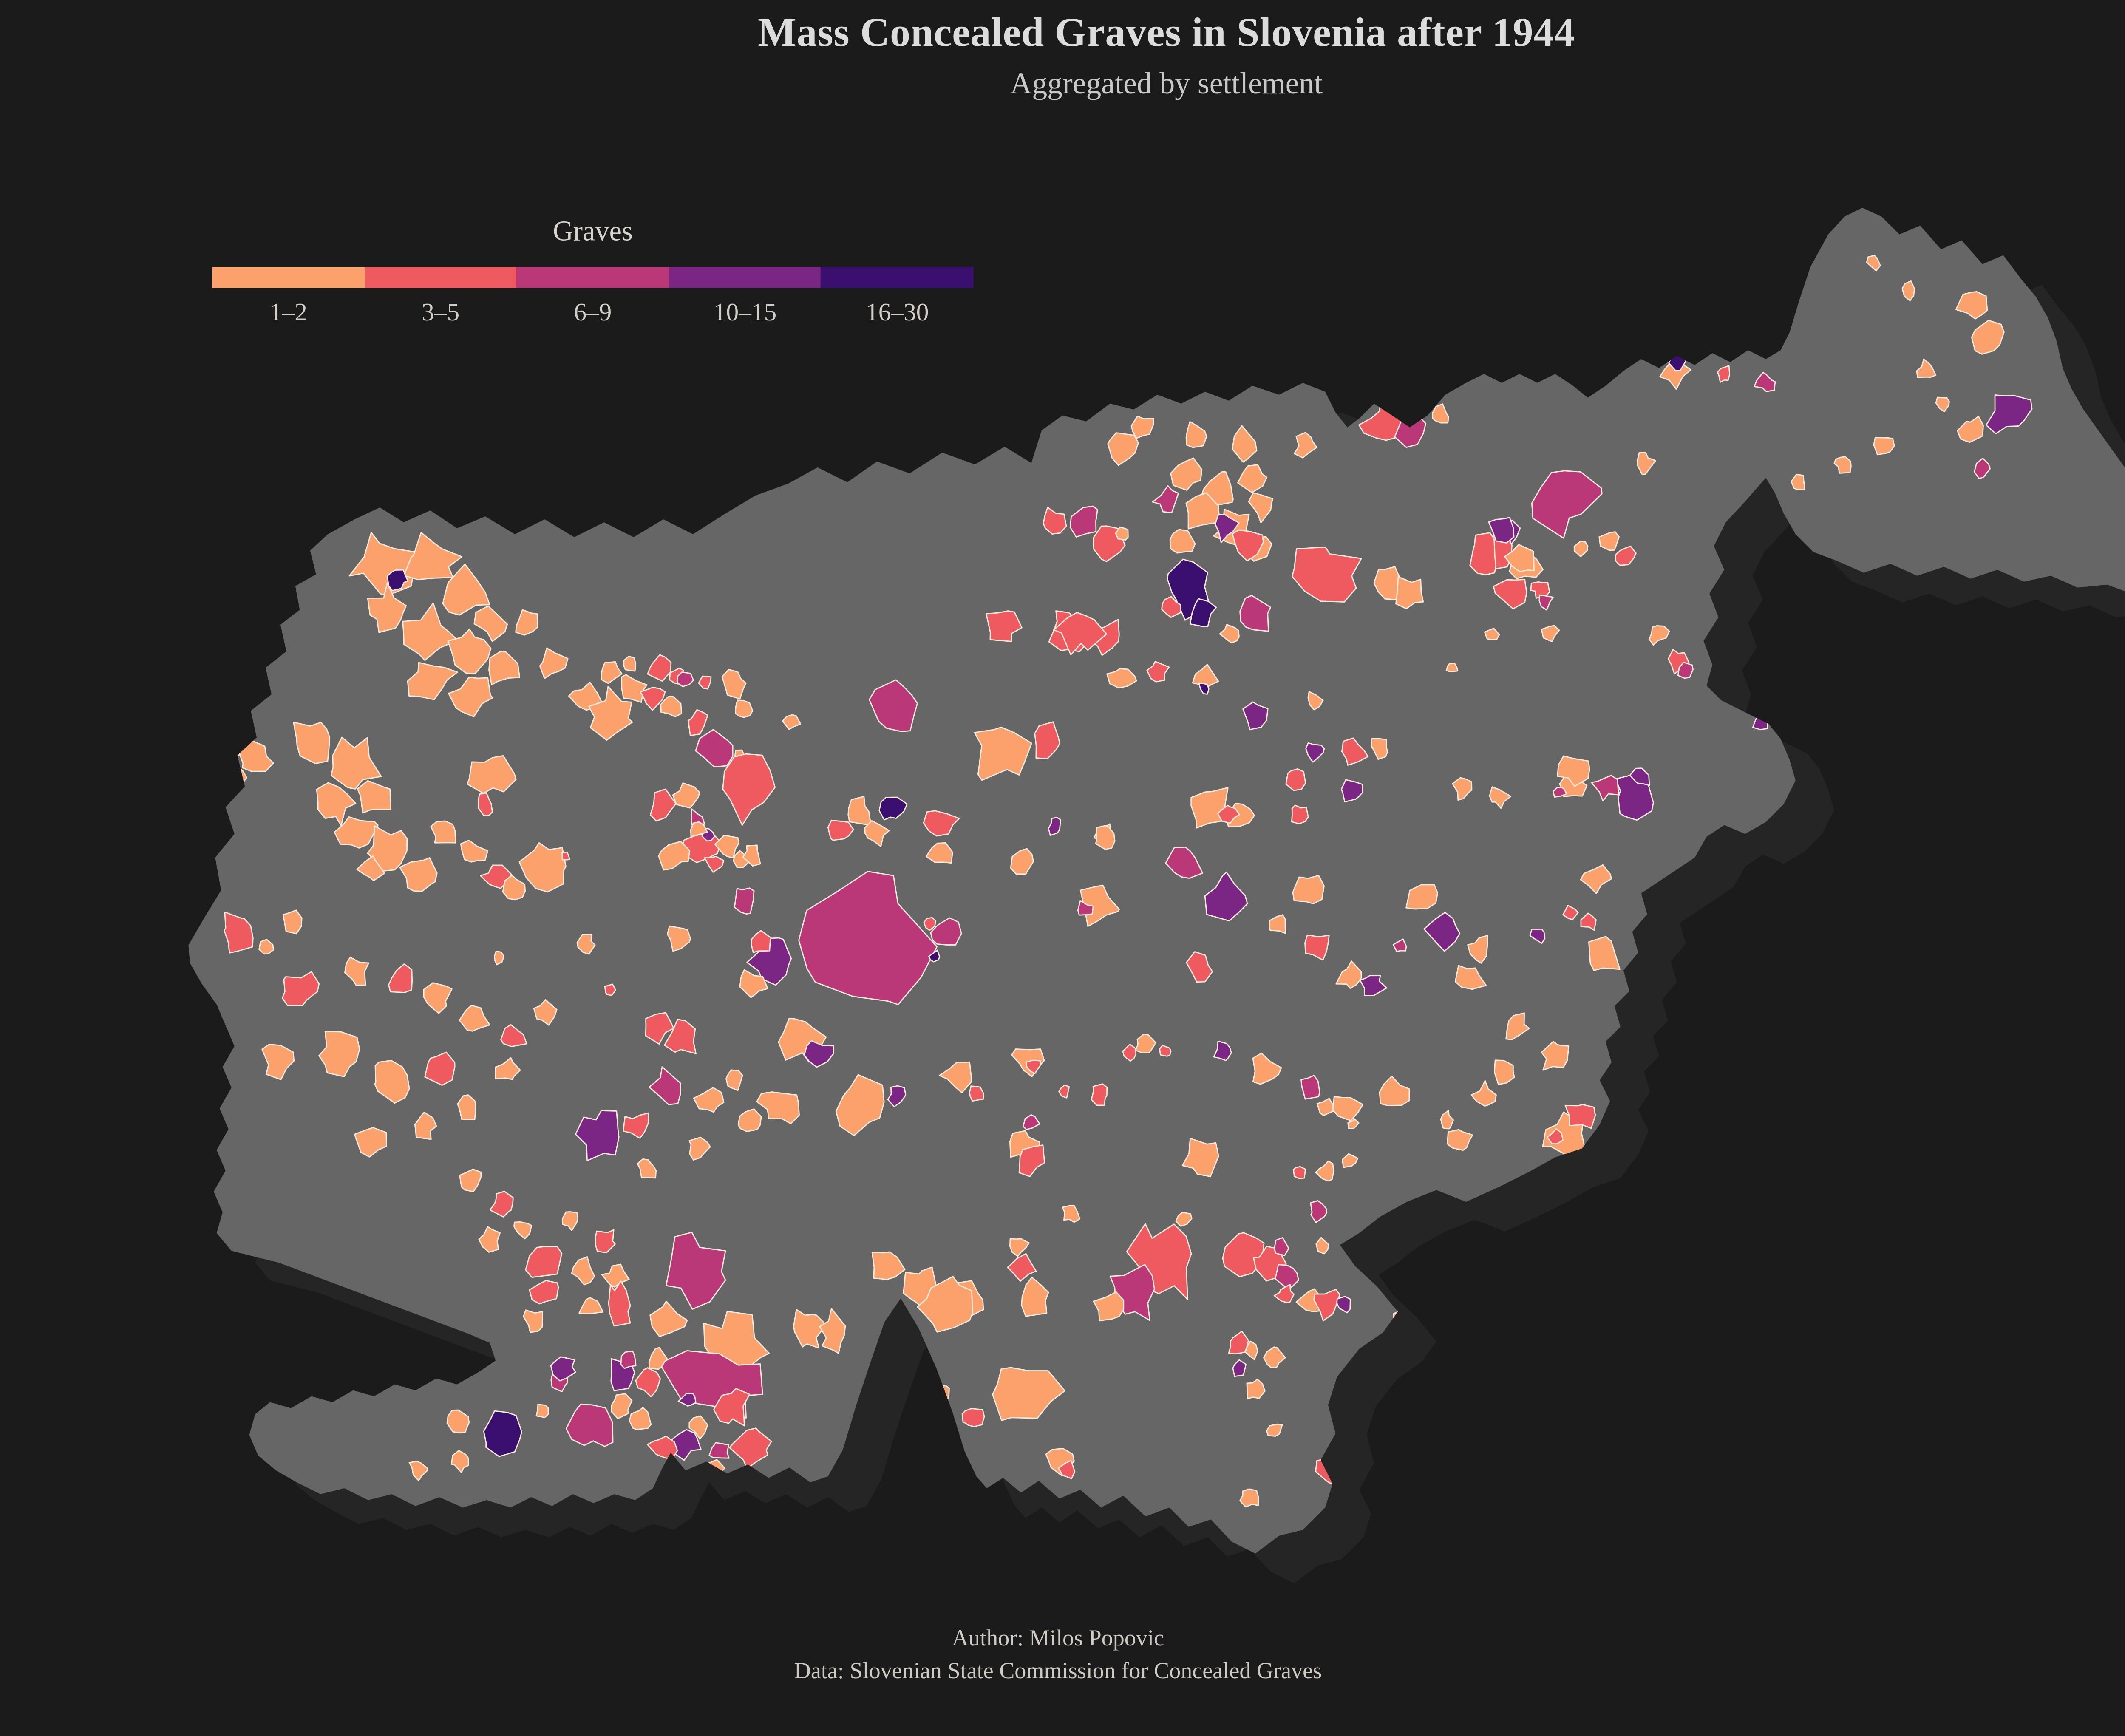  I want to click on legend: Graves 1–2 3–5 6–9 10–15 16–30, so click(593, 272).